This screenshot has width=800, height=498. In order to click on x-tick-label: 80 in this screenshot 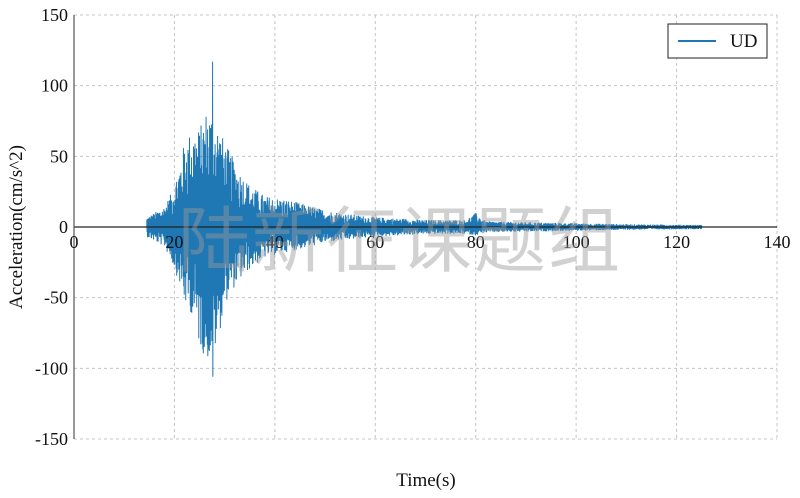, I will do `click(476, 242)`.